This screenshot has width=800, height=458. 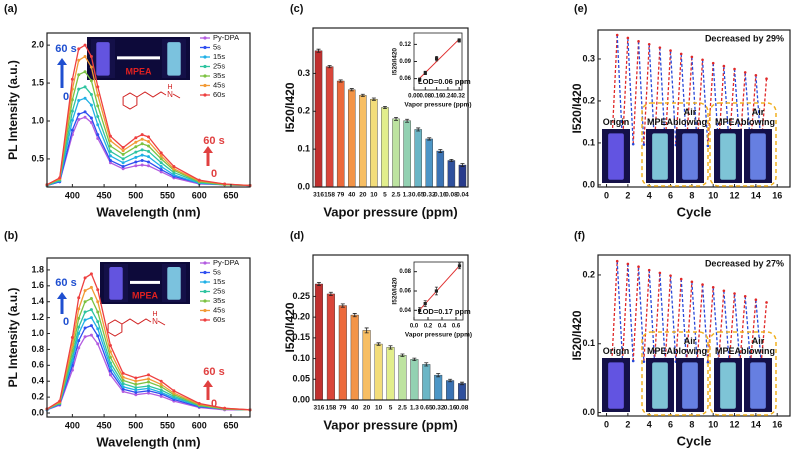 What do you see at coordinates (420, 80) in the screenshot?
I see `inset-point` at bounding box center [420, 80].